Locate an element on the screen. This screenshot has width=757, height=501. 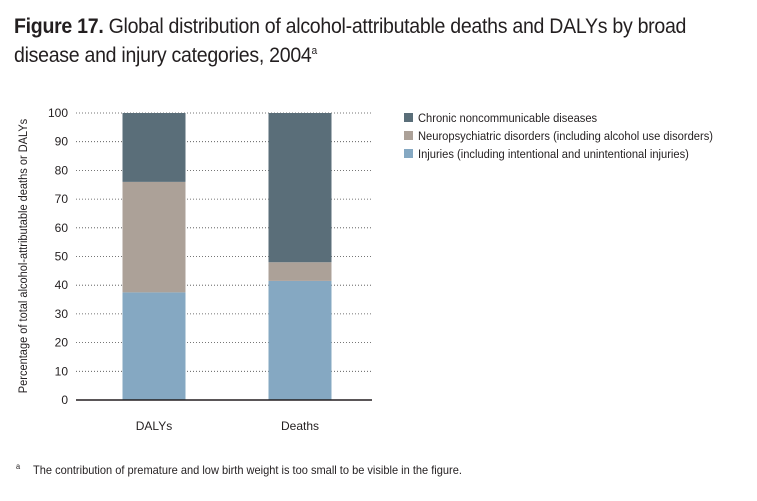
title-footnote-marker: a is located at coordinates (314, 51).